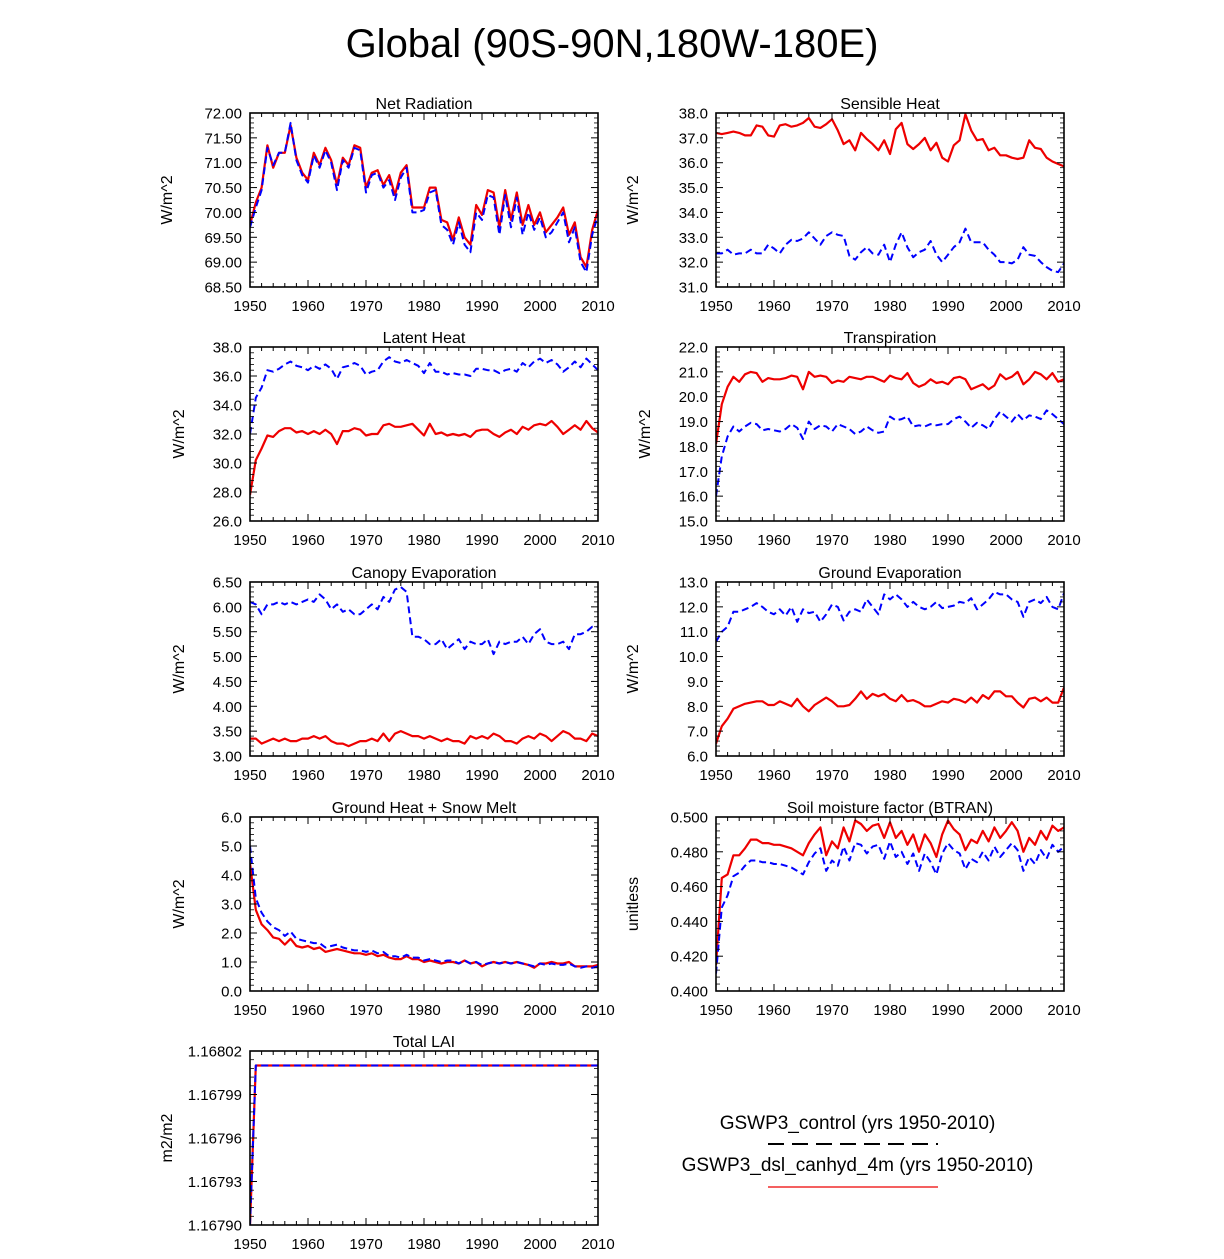  Describe the element at coordinates (424, 573) in the screenshot. I see `panel-title: Canopy Evaporation` at that location.